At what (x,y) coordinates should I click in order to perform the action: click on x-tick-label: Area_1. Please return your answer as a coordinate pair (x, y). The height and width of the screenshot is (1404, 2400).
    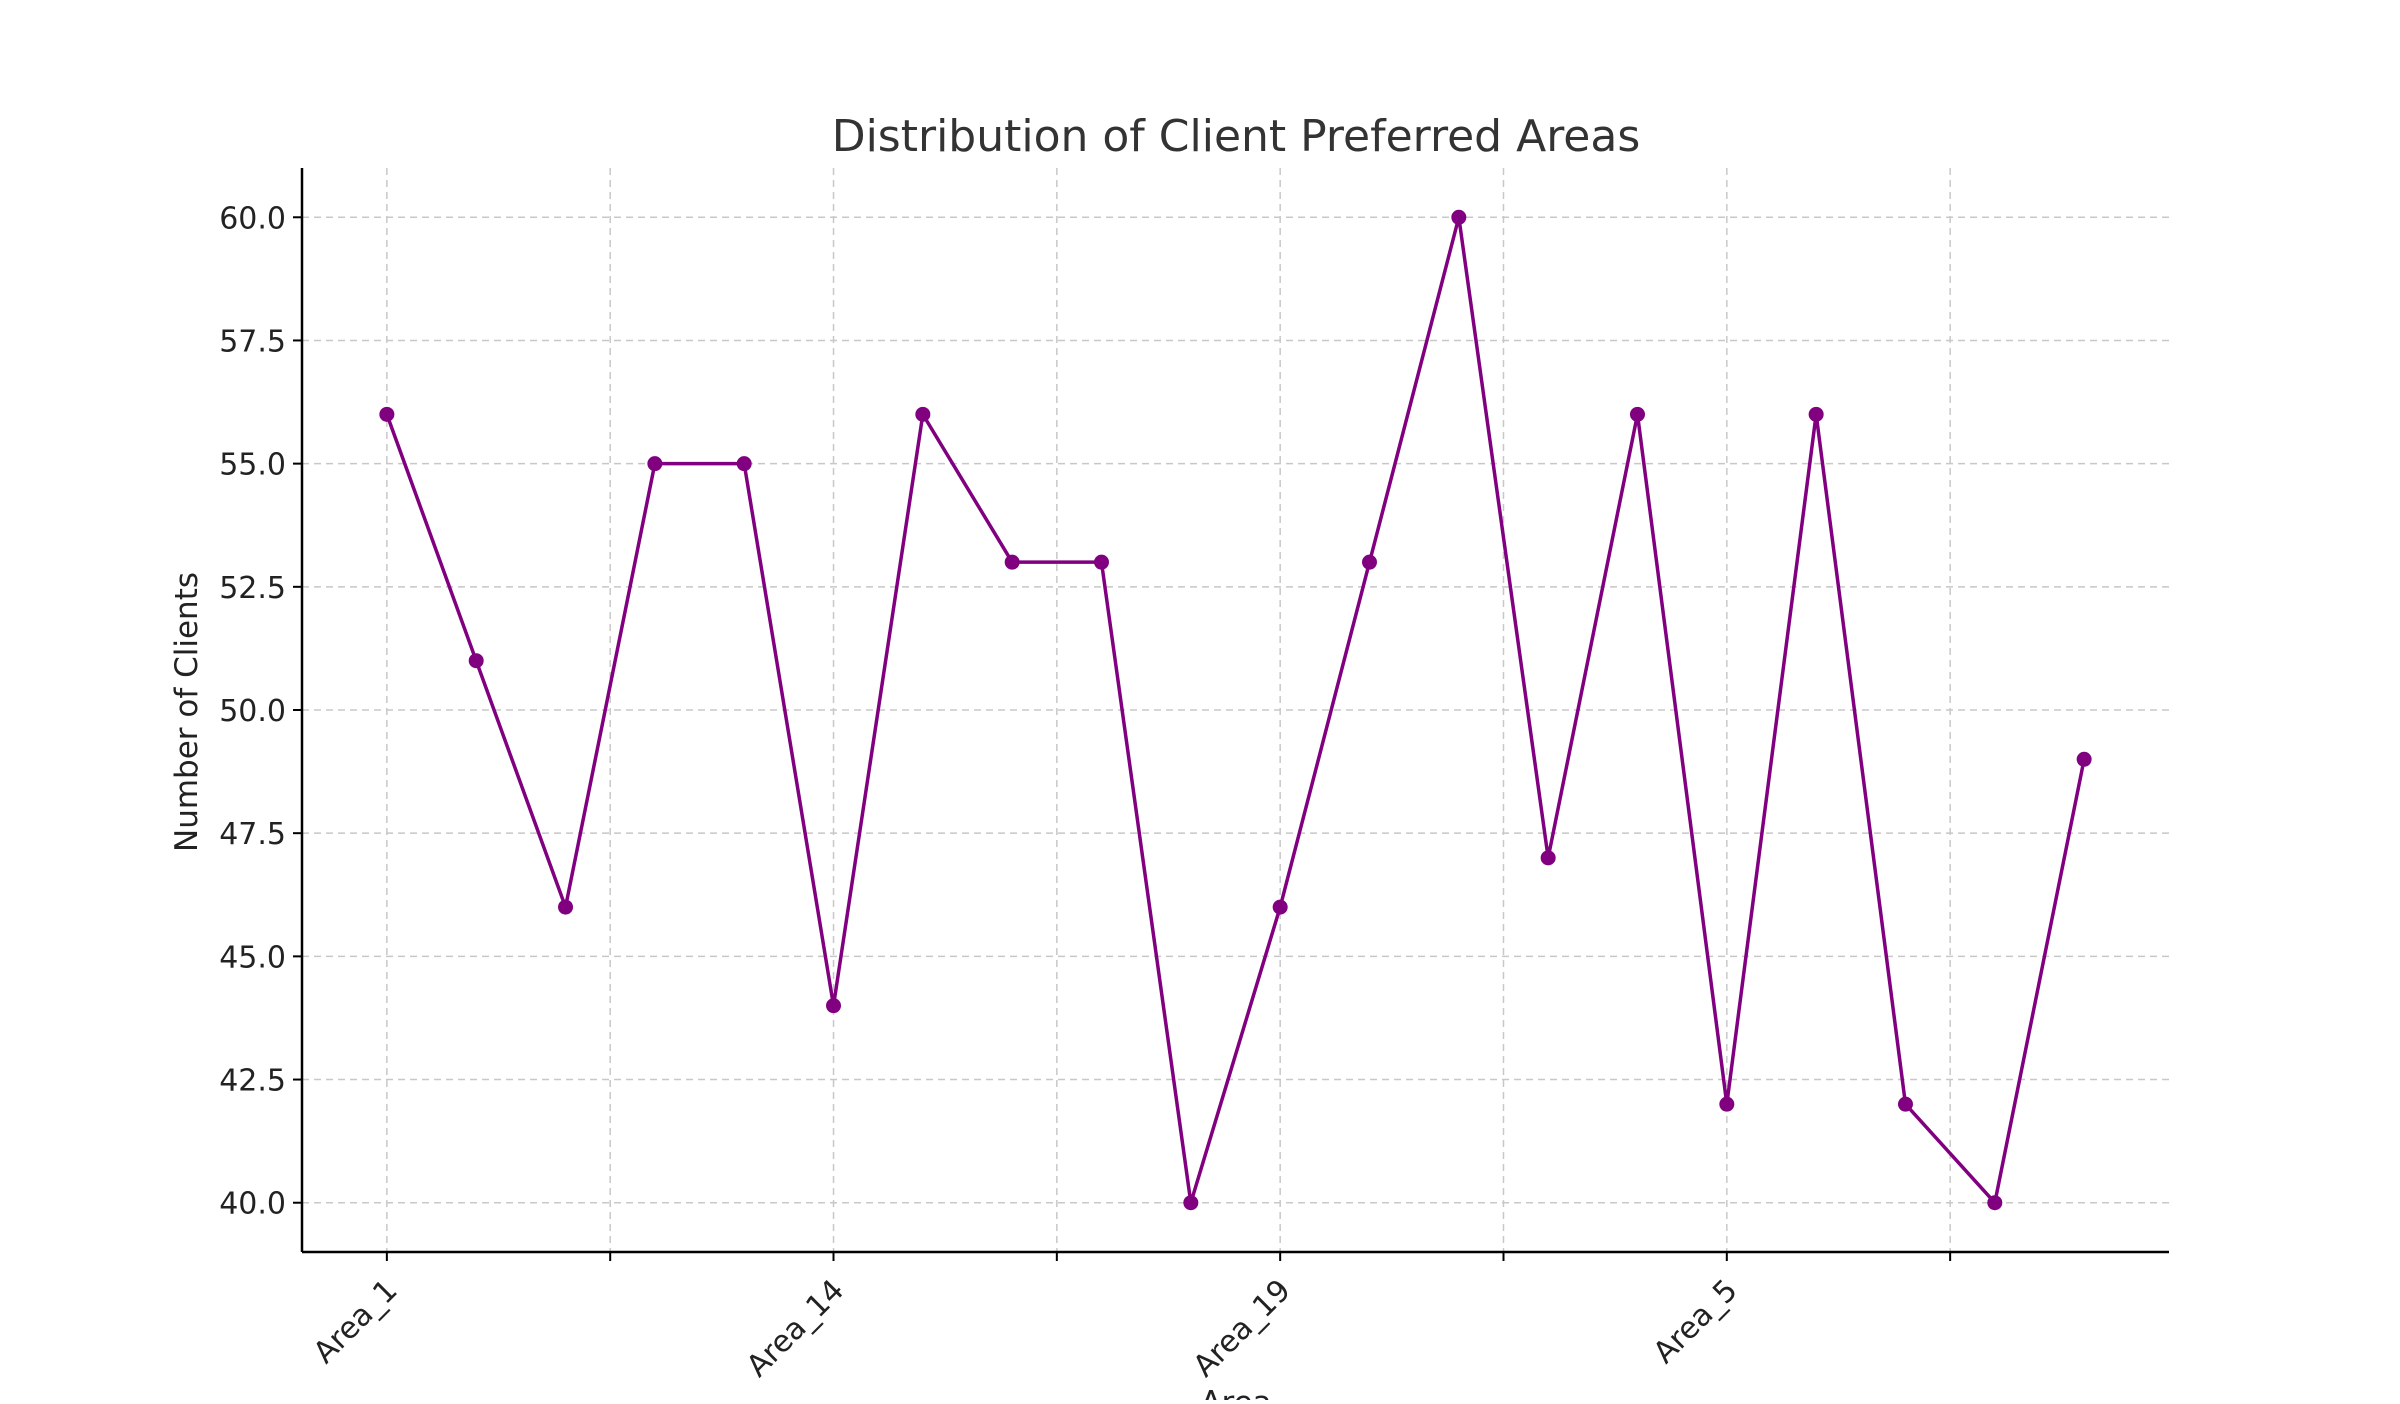
    Looking at the image, I should click on (356, 1322).